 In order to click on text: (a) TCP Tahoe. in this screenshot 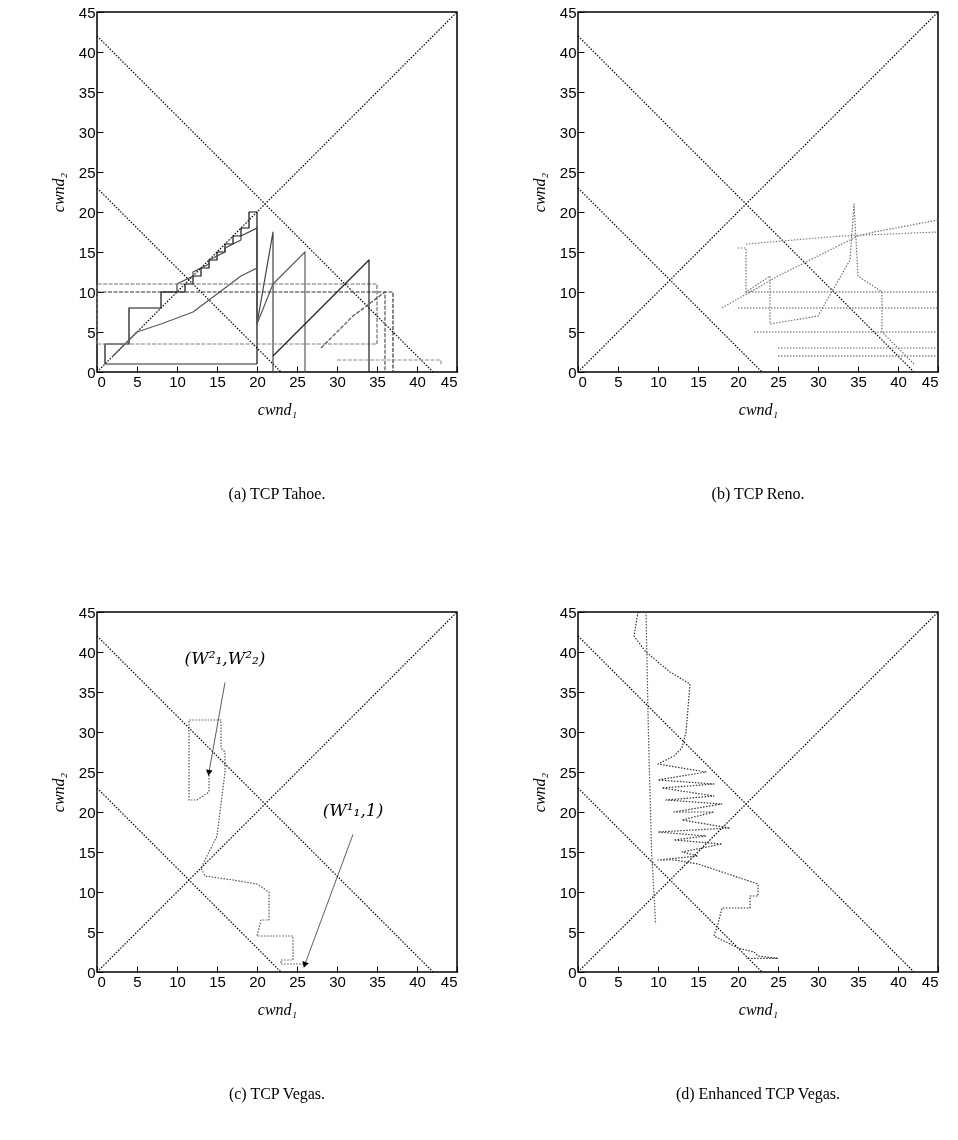, I will do `click(277, 494)`.